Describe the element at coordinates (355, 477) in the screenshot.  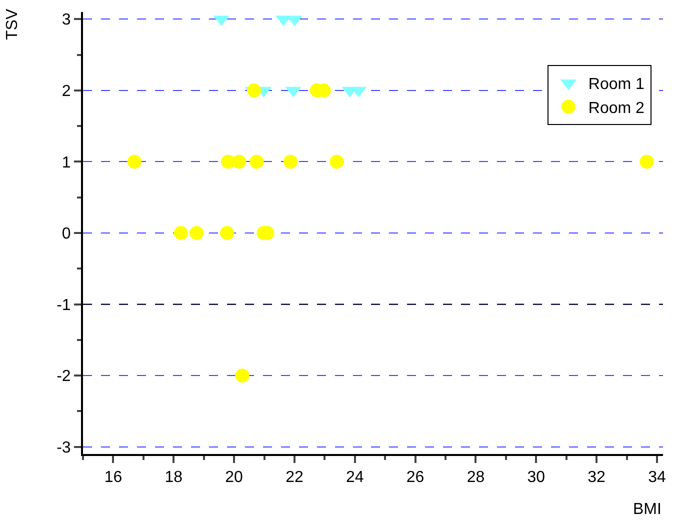
I see `x-tick-label: 24` at that location.